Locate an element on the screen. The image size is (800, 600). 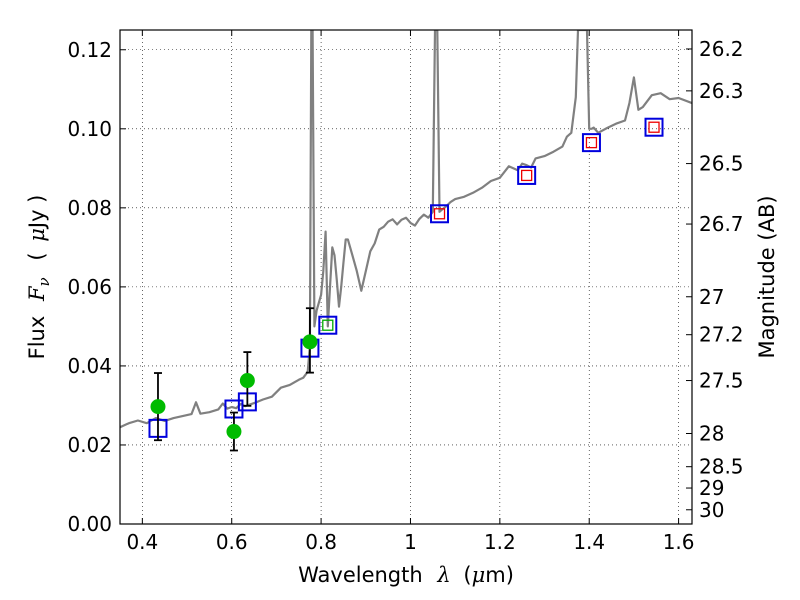
right-tick-label: 26.3 is located at coordinates (721, 91).